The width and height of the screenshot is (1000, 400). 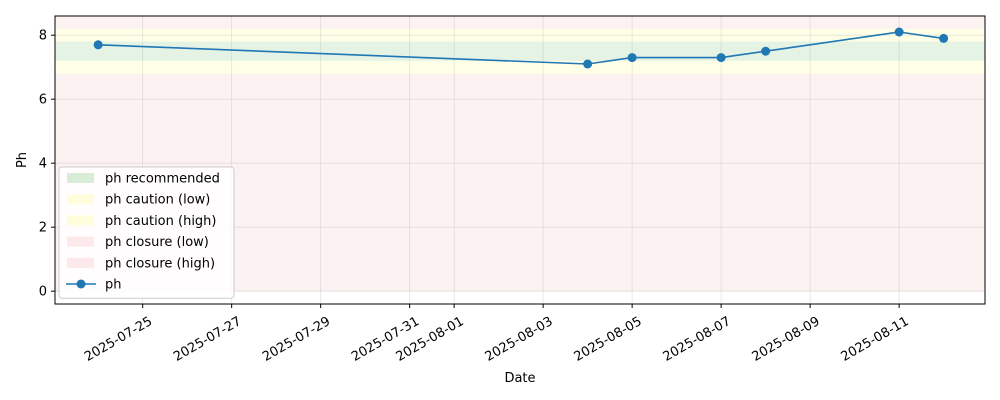 I want to click on legend-marker, so click(x=81, y=284).